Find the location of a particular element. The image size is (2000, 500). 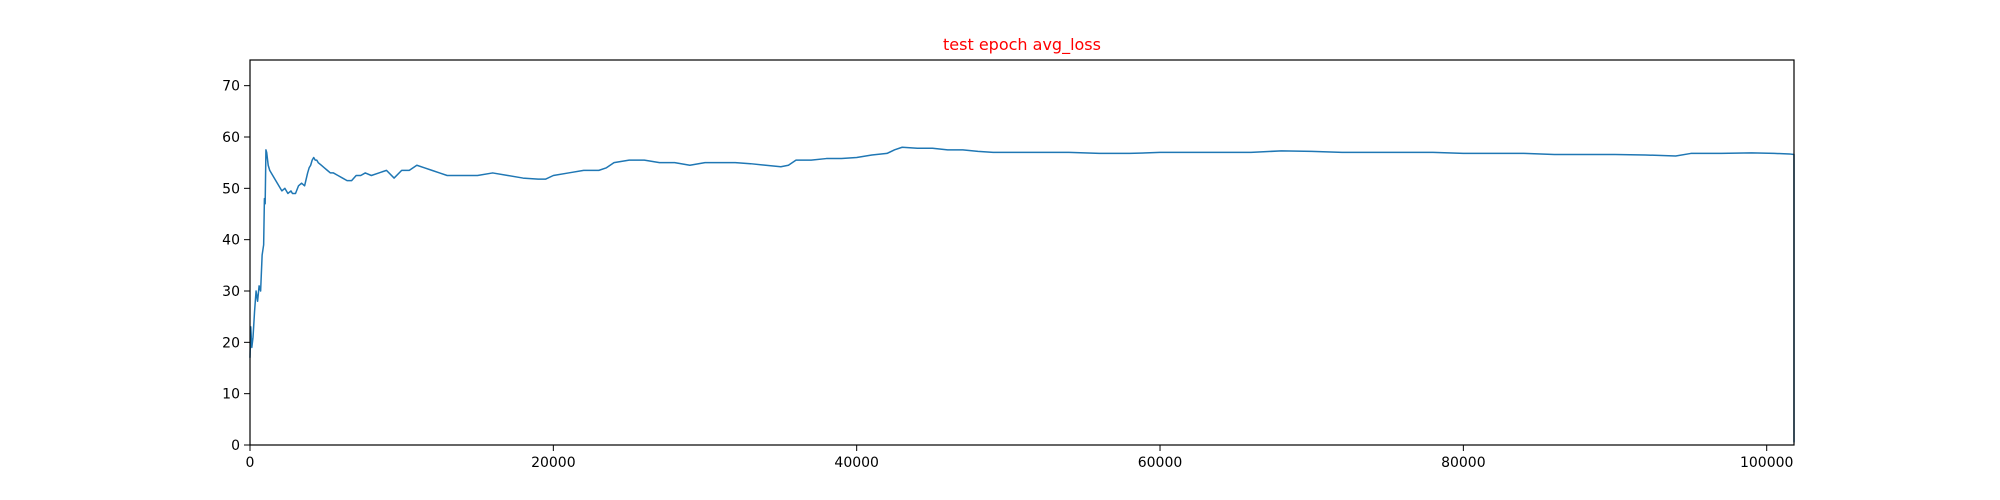

y-tick-label: 50 is located at coordinates (231, 189).